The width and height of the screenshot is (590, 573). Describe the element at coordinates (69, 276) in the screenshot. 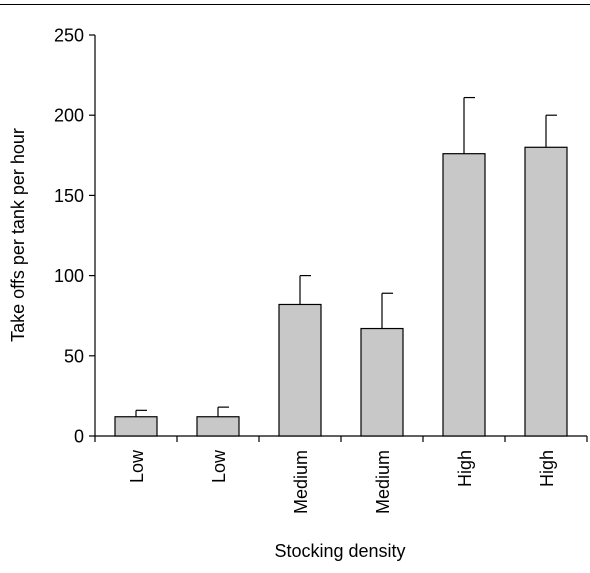

I see `y-tick-label: 100` at that location.